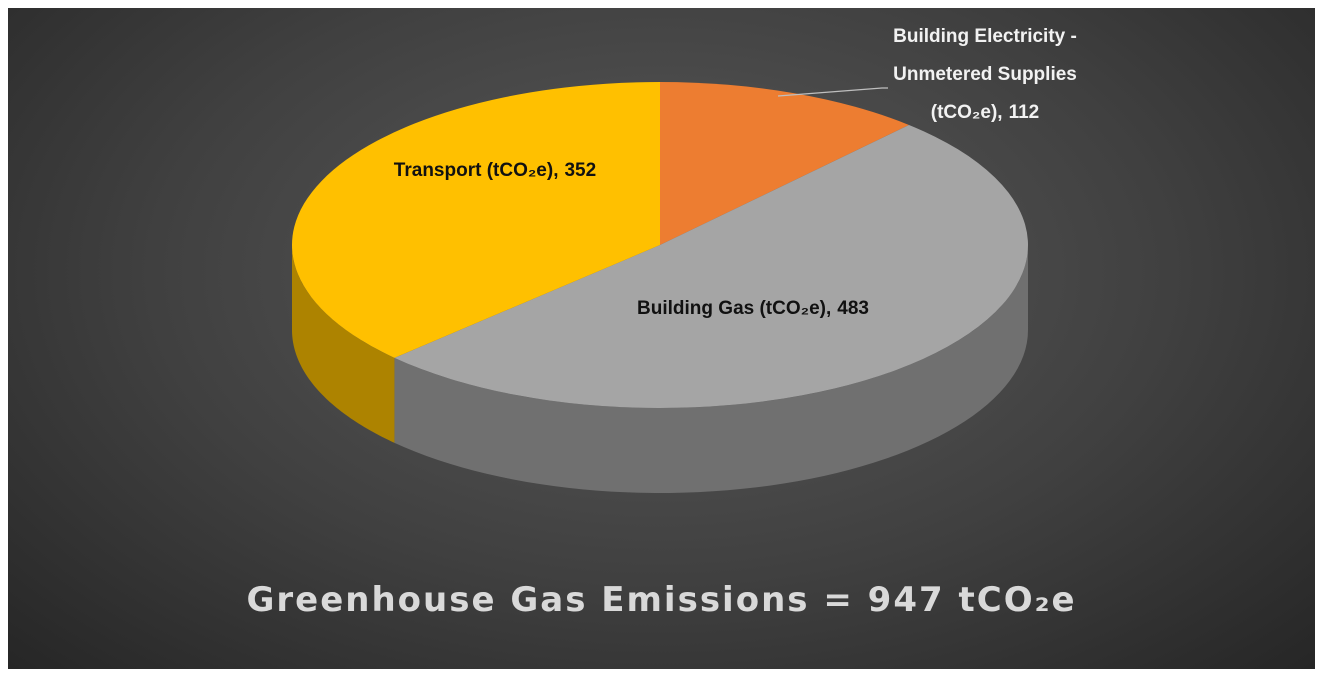 The width and height of the screenshot is (1323, 677). I want to click on chart-title: Greenhouse Gas Emissions = 947 tCO₂e, so click(661, 600).